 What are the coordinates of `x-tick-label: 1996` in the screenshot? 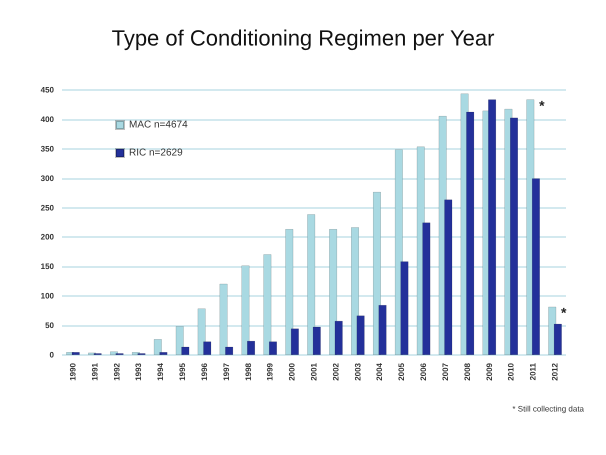 It's located at (204, 371).